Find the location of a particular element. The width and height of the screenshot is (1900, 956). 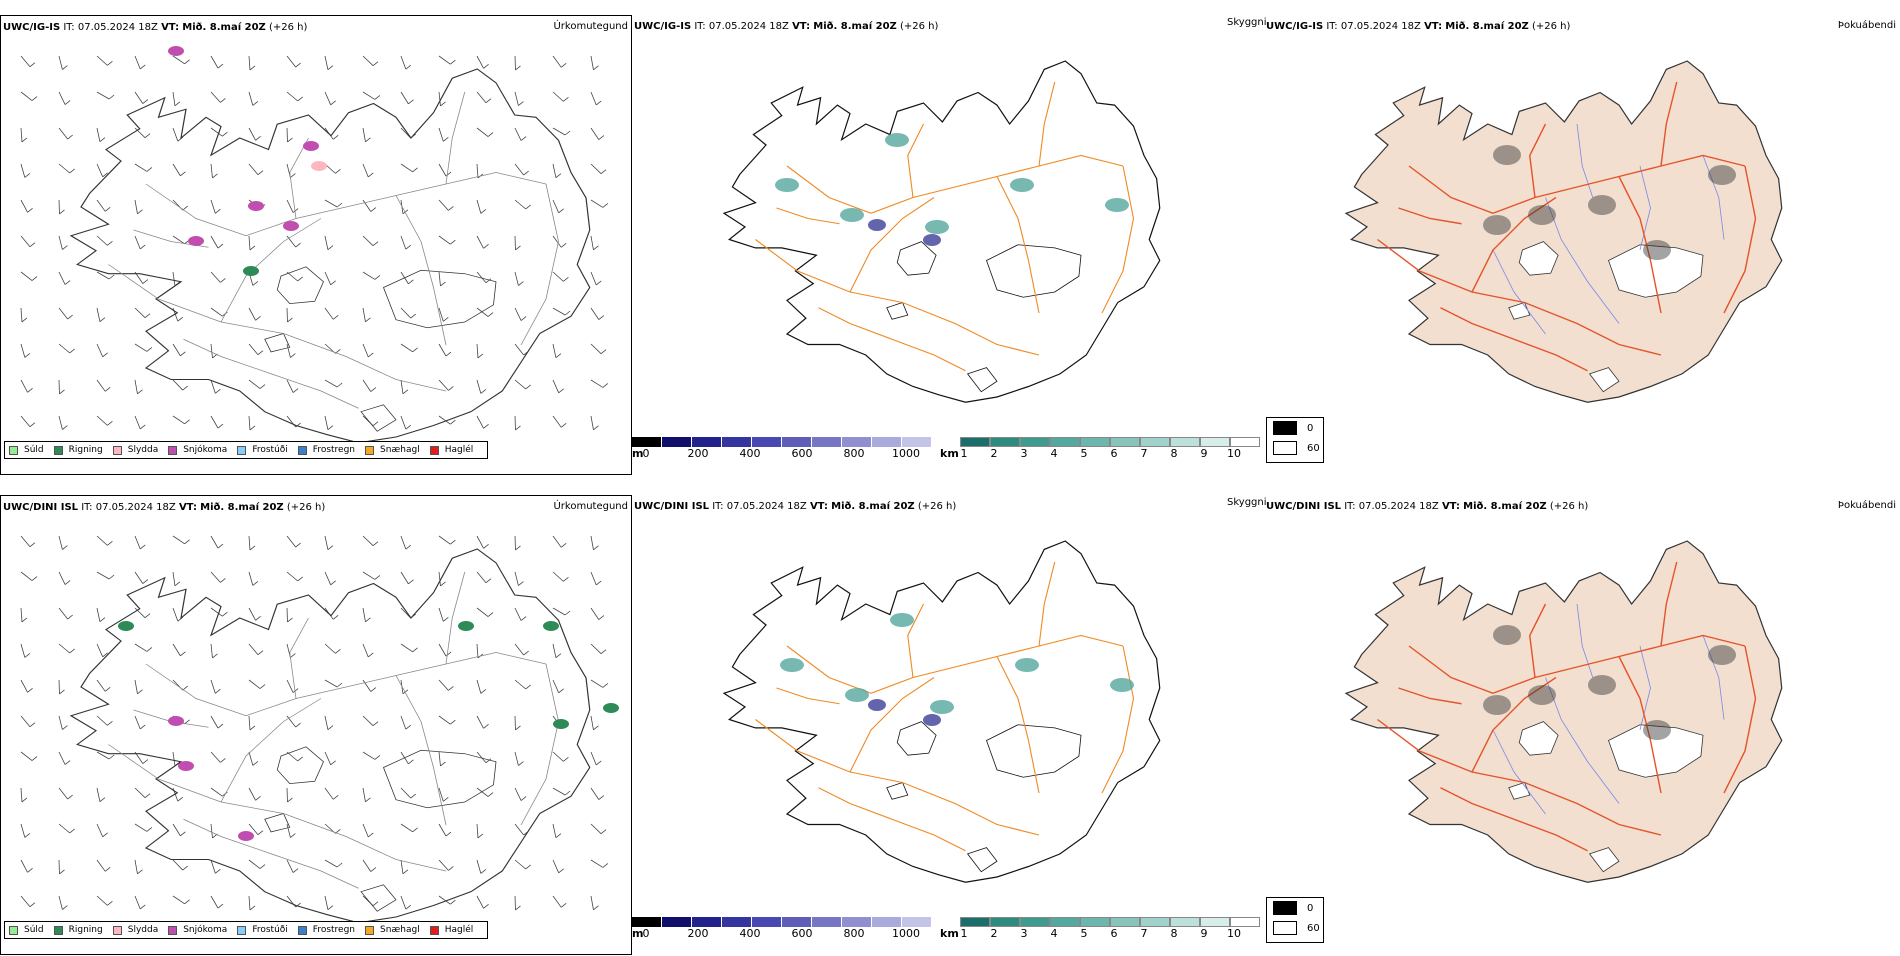

visibility-colorbar is located at coordinates (1110, 922).